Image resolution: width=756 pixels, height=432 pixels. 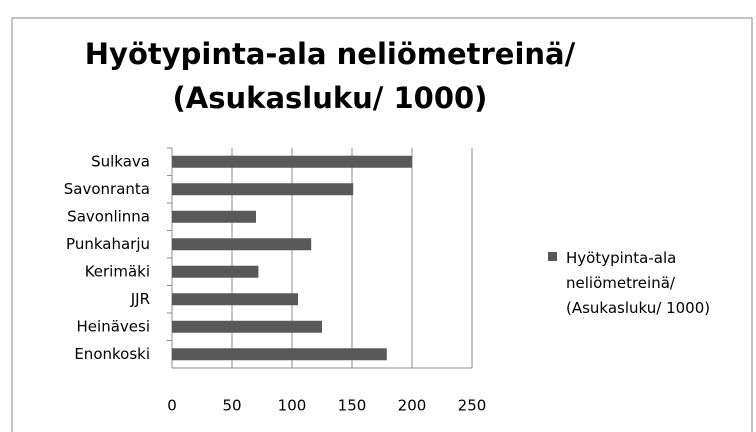 I want to click on y-tick-label: Sulkava, so click(x=120, y=161).